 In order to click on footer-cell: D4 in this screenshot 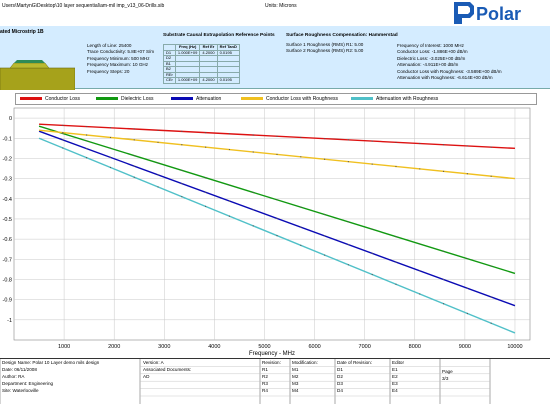, I will do `click(340, 390)`.